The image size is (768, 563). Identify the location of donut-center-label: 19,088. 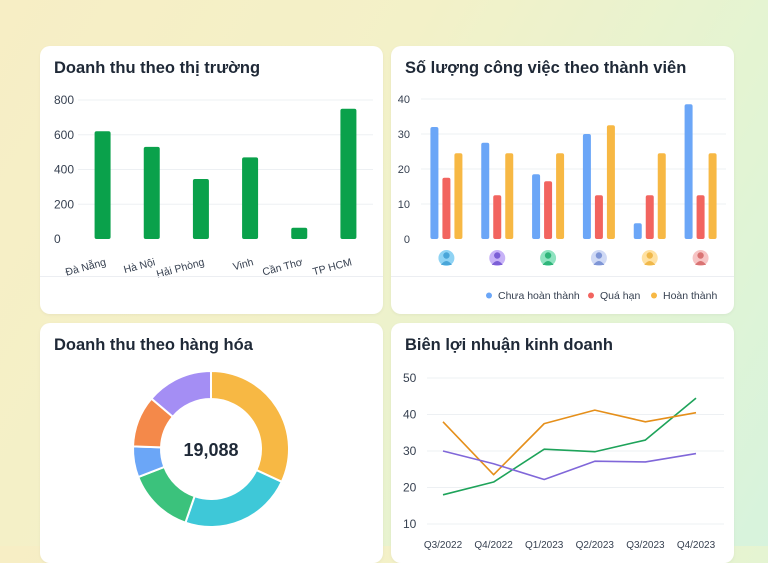
(210, 450).